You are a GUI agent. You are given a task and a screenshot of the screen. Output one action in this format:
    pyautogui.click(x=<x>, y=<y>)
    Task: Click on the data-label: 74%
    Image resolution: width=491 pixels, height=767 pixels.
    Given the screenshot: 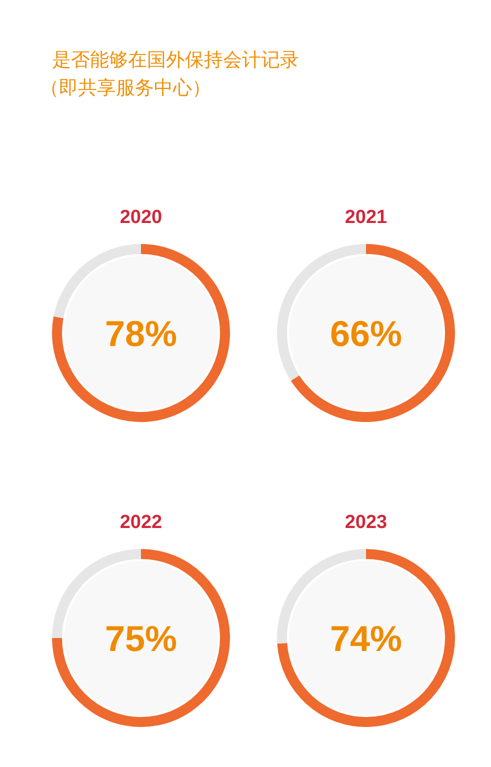 What is the action you would take?
    pyautogui.click(x=366, y=638)
    